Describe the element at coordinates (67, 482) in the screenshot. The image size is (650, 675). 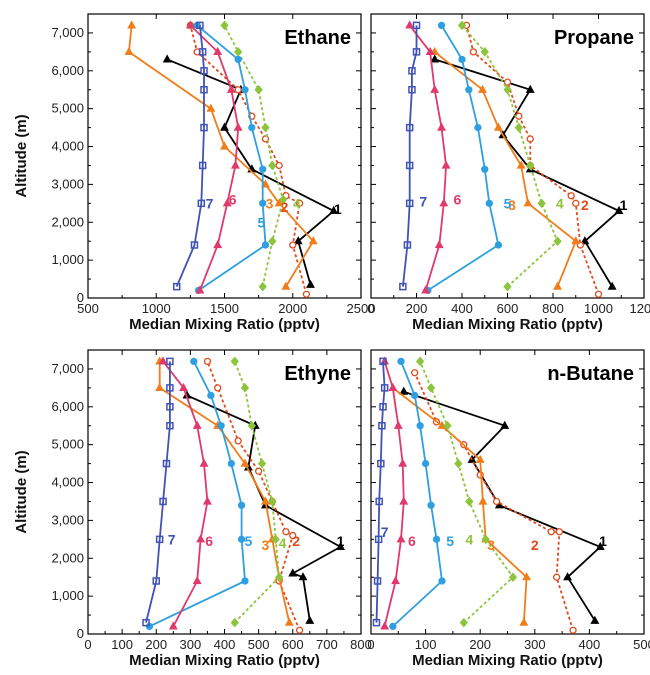
I see `y-tick-label: 4,000` at that location.